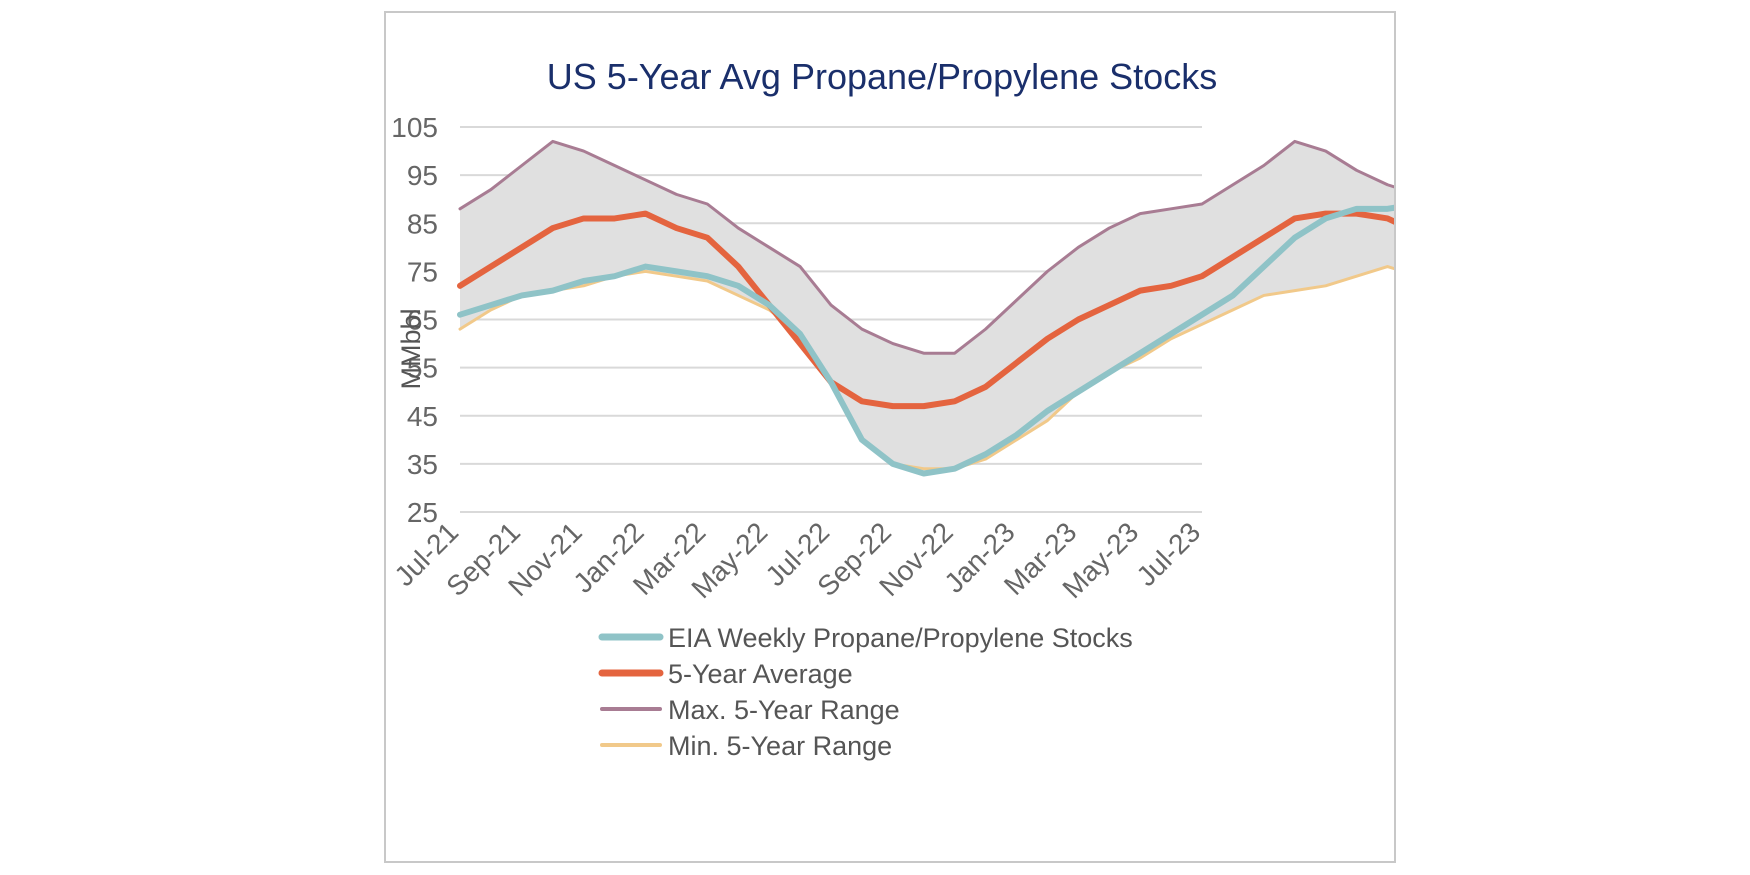 The height and width of the screenshot is (875, 1750). I want to click on legend-label: Min. 5-Year Range, so click(780, 746).